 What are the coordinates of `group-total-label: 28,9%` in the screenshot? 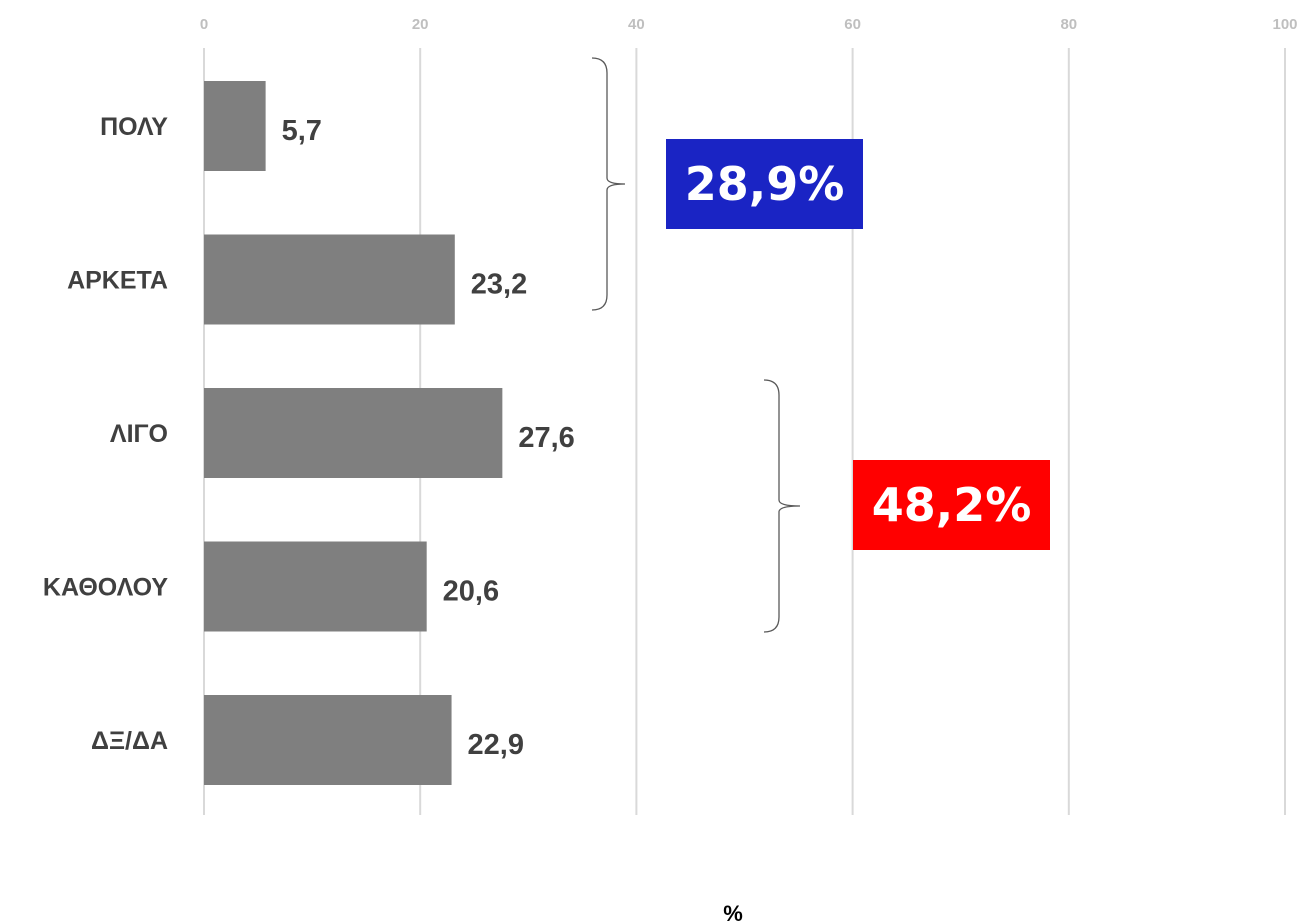 It's located at (765, 184).